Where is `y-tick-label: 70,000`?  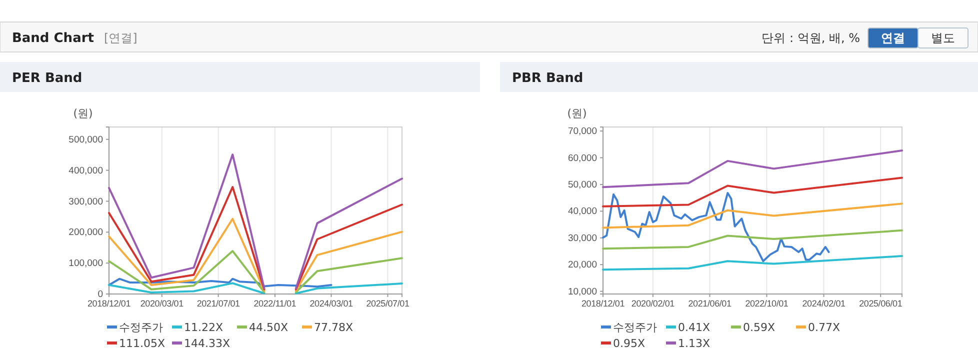 y-tick-label: 70,000 is located at coordinates (582, 132).